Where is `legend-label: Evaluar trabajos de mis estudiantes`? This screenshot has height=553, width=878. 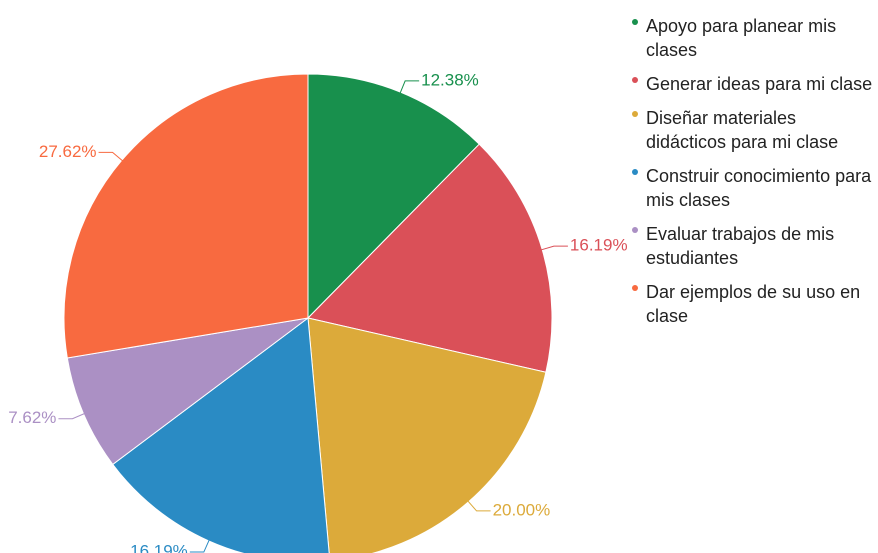
legend-label: Evaluar trabajos de mis estudiantes is located at coordinates (740, 246).